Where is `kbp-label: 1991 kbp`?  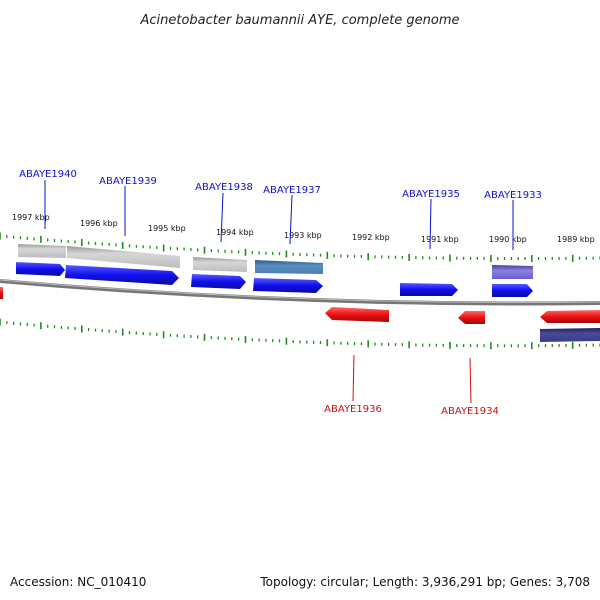 kbp-label: 1991 kbp is located at coordinates (440, 239).